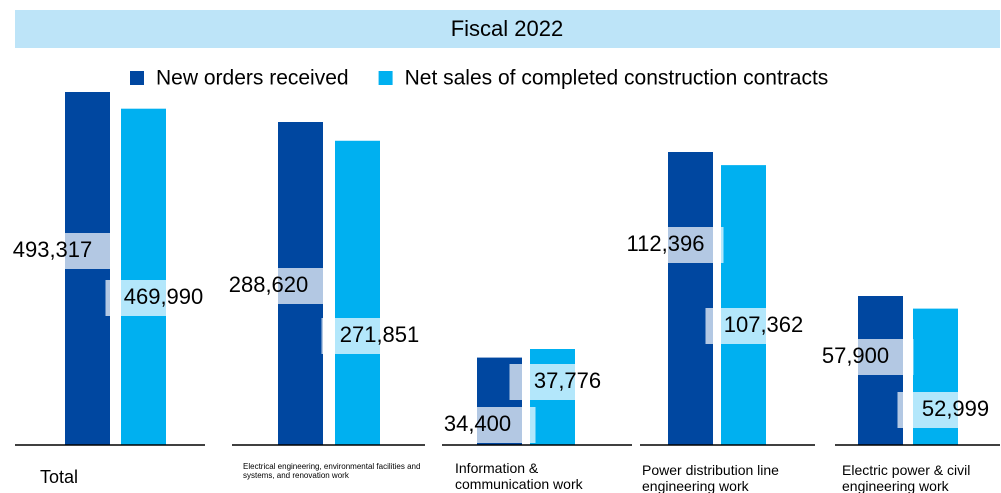 This screenshot has width=1001, height=493. I want to click on value-label: 107,362, so click(764, 324).